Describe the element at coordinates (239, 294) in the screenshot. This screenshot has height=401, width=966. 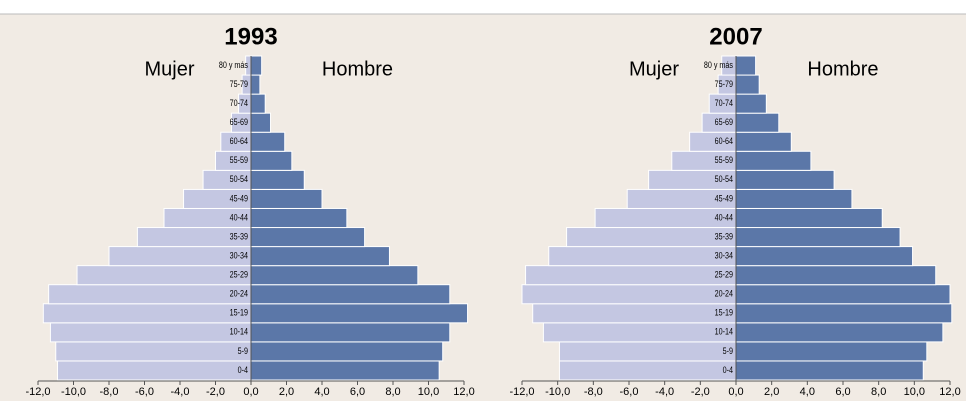
I see `category-label: 20-24` at that location.